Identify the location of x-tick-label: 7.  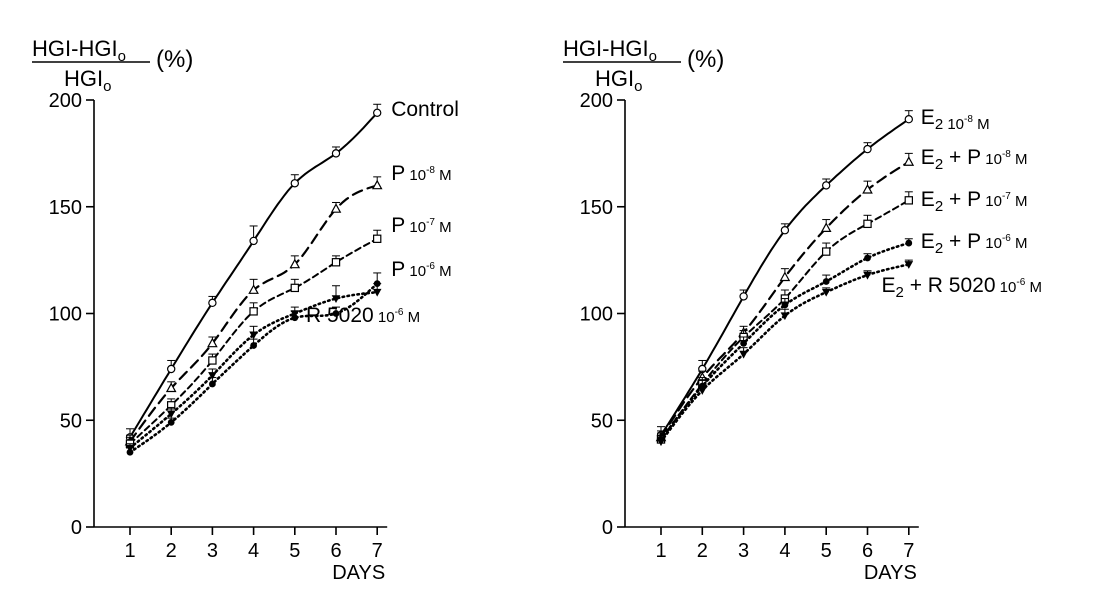
(908, 551).